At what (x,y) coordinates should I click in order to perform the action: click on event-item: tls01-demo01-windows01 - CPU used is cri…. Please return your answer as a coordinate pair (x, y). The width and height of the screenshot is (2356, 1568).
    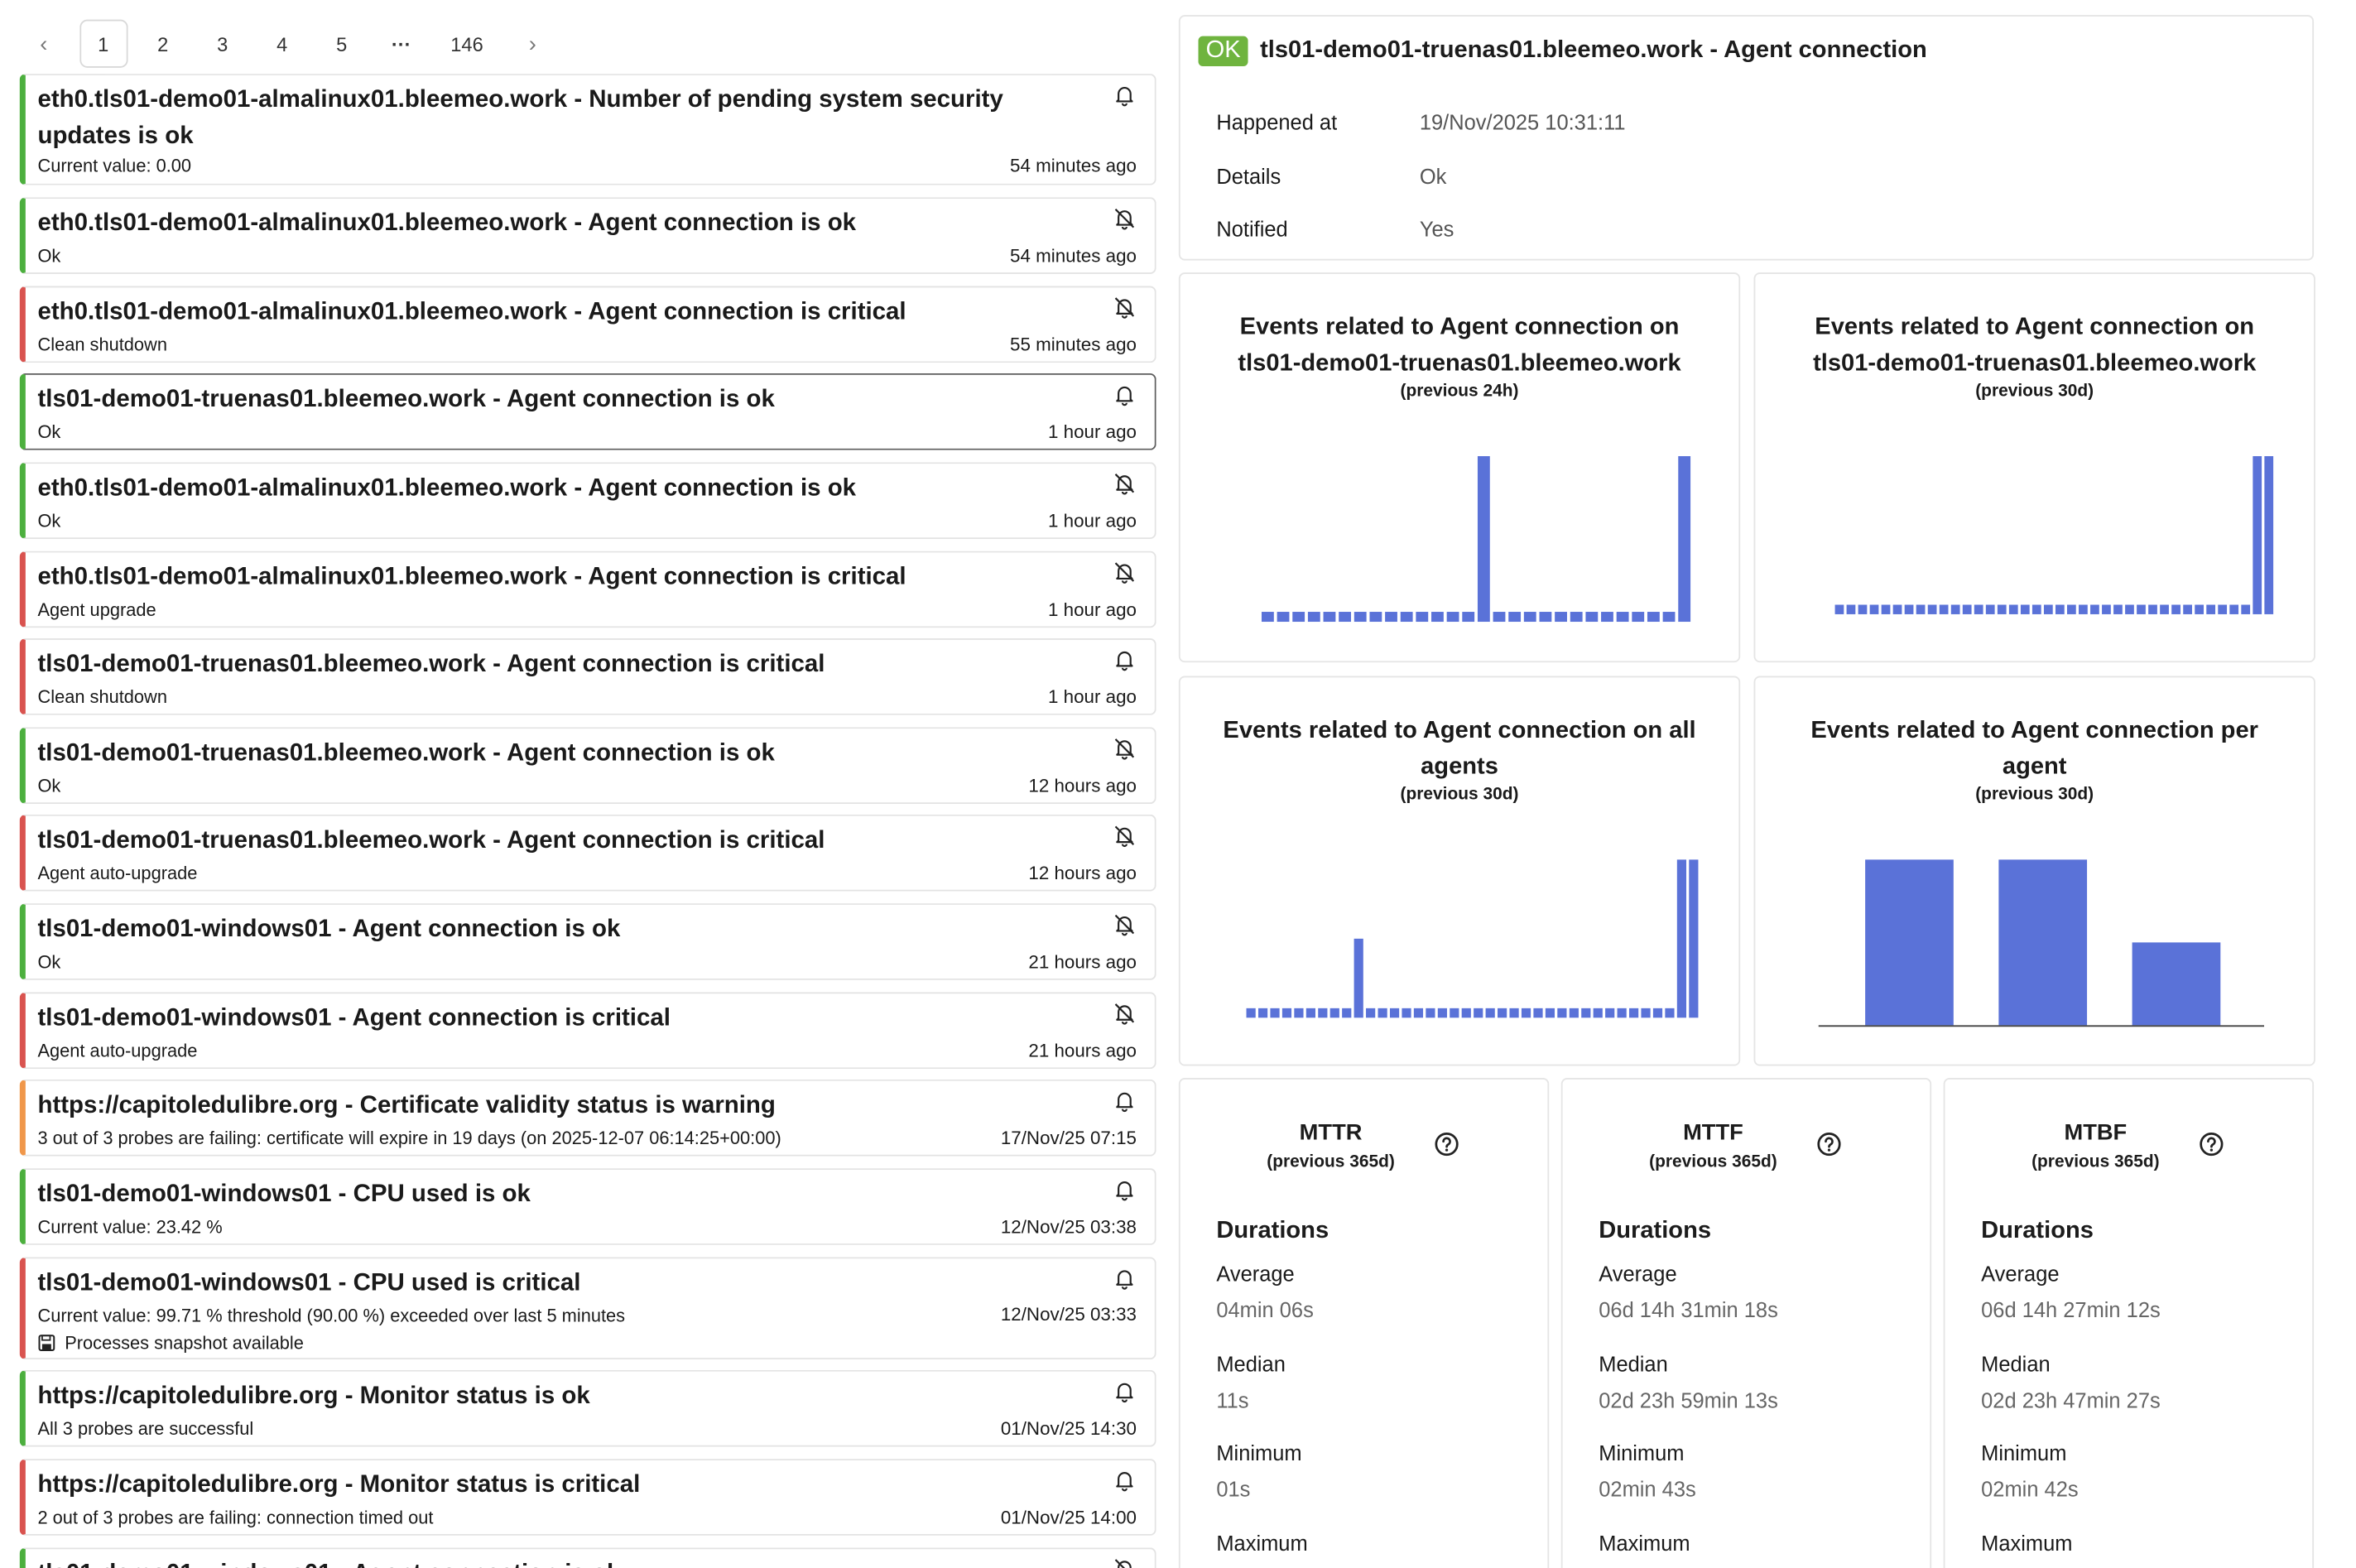
    Looking at the image, I should click on (587, 1308).